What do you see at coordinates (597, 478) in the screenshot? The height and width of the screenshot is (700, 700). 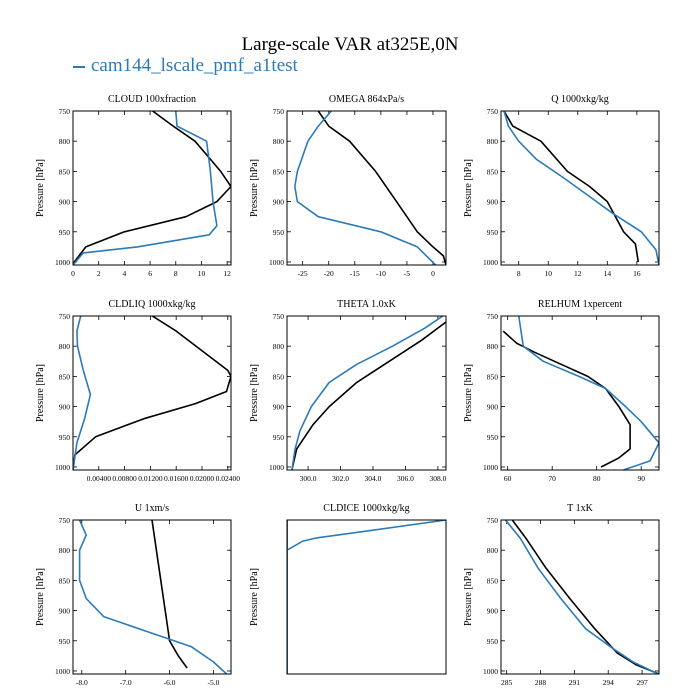 I see `x-tick-label: 80` at bounding box center [597, 478].